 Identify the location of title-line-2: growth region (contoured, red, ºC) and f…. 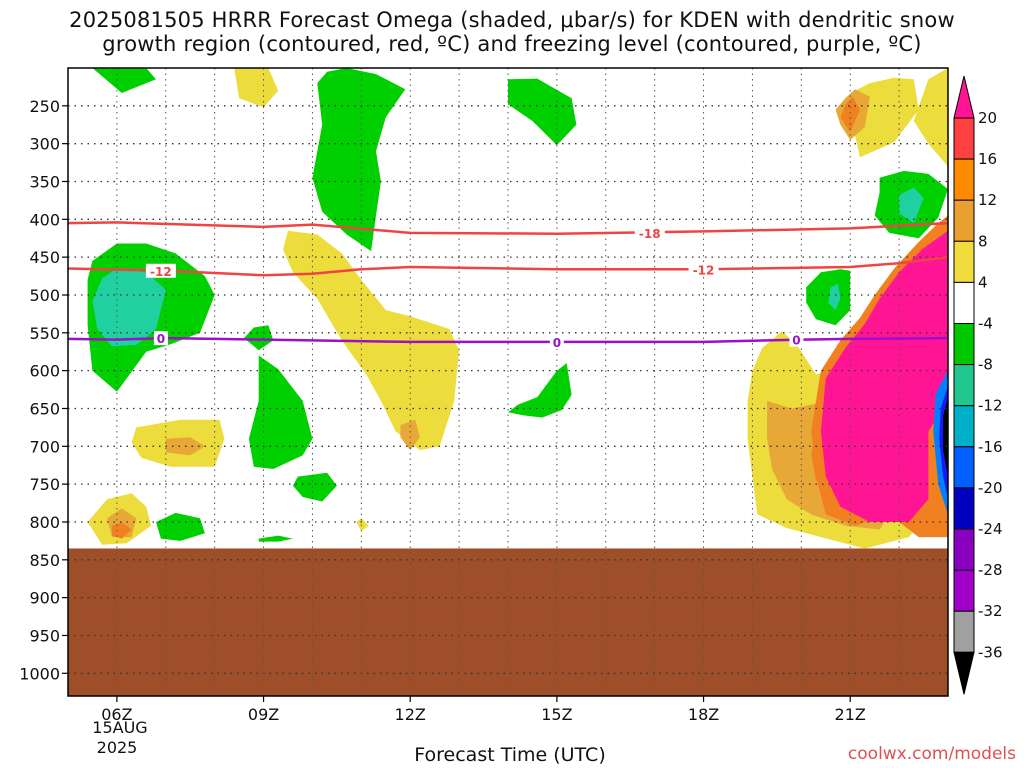
(512, 44).